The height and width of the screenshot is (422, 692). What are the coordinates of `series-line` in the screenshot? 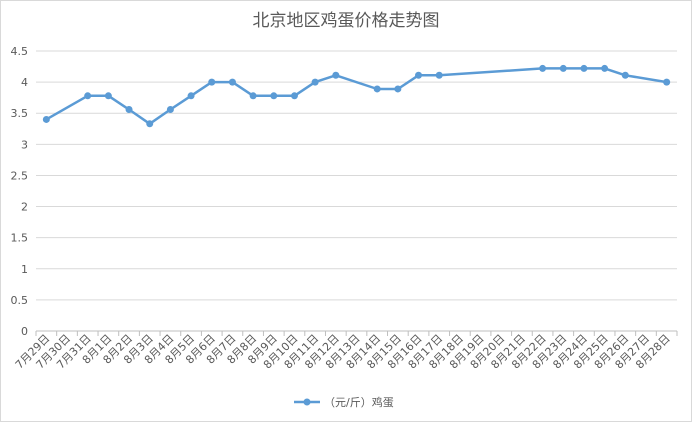 It's located at (356, 96).